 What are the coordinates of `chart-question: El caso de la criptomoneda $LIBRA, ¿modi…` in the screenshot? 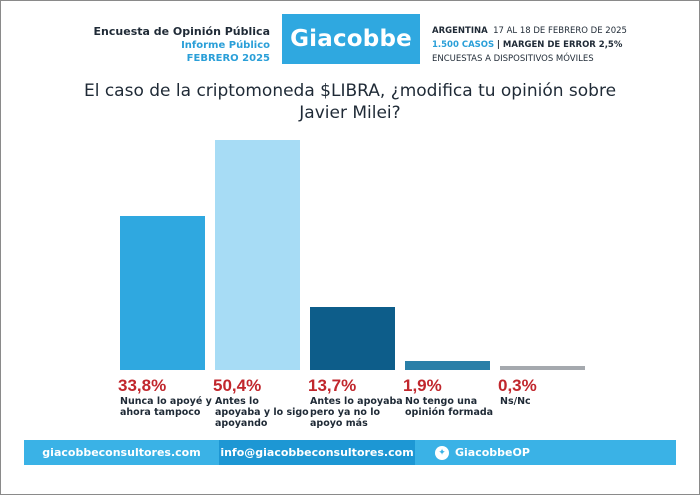 It's located at (350, 102).